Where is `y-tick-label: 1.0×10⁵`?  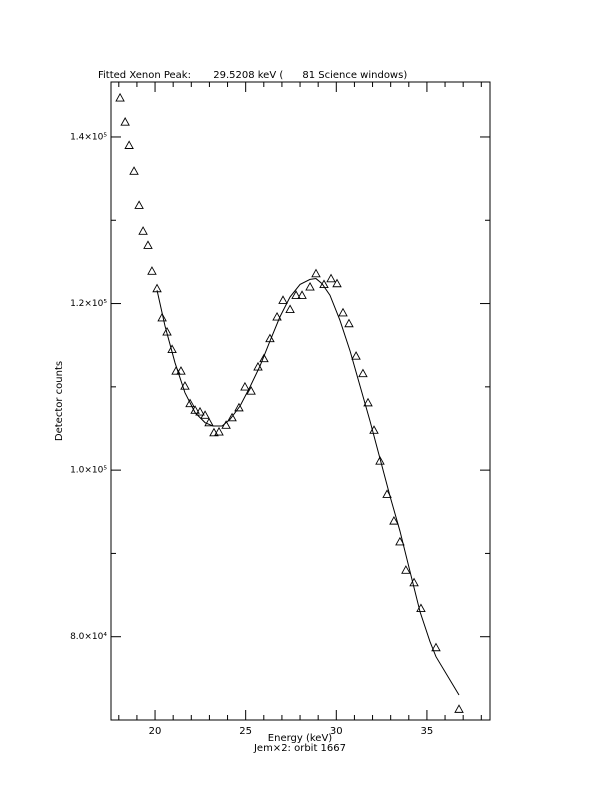
y-tick-label: 1.0×10⁵ is located at coordinates (88, 471).